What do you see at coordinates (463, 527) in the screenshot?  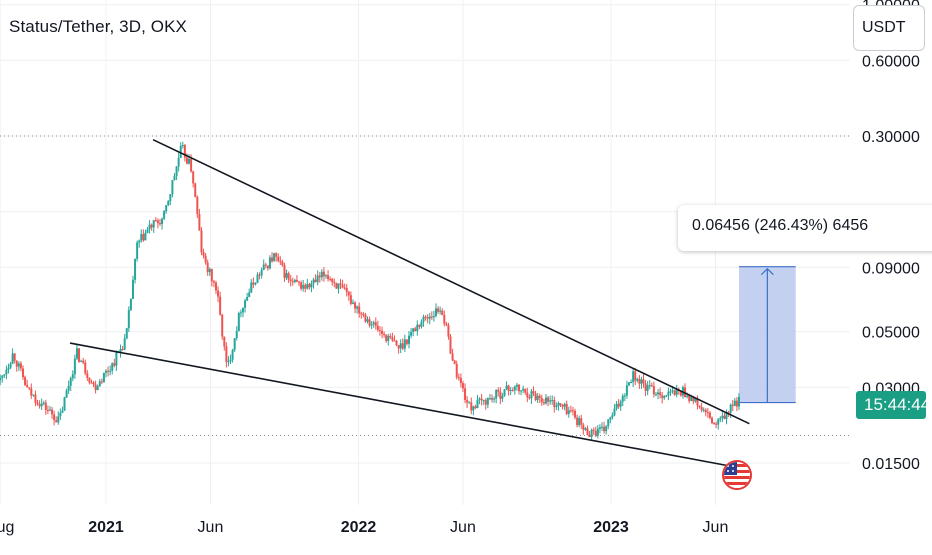 I see `x-tick-label: Jun` at bounding box center [463, 527].